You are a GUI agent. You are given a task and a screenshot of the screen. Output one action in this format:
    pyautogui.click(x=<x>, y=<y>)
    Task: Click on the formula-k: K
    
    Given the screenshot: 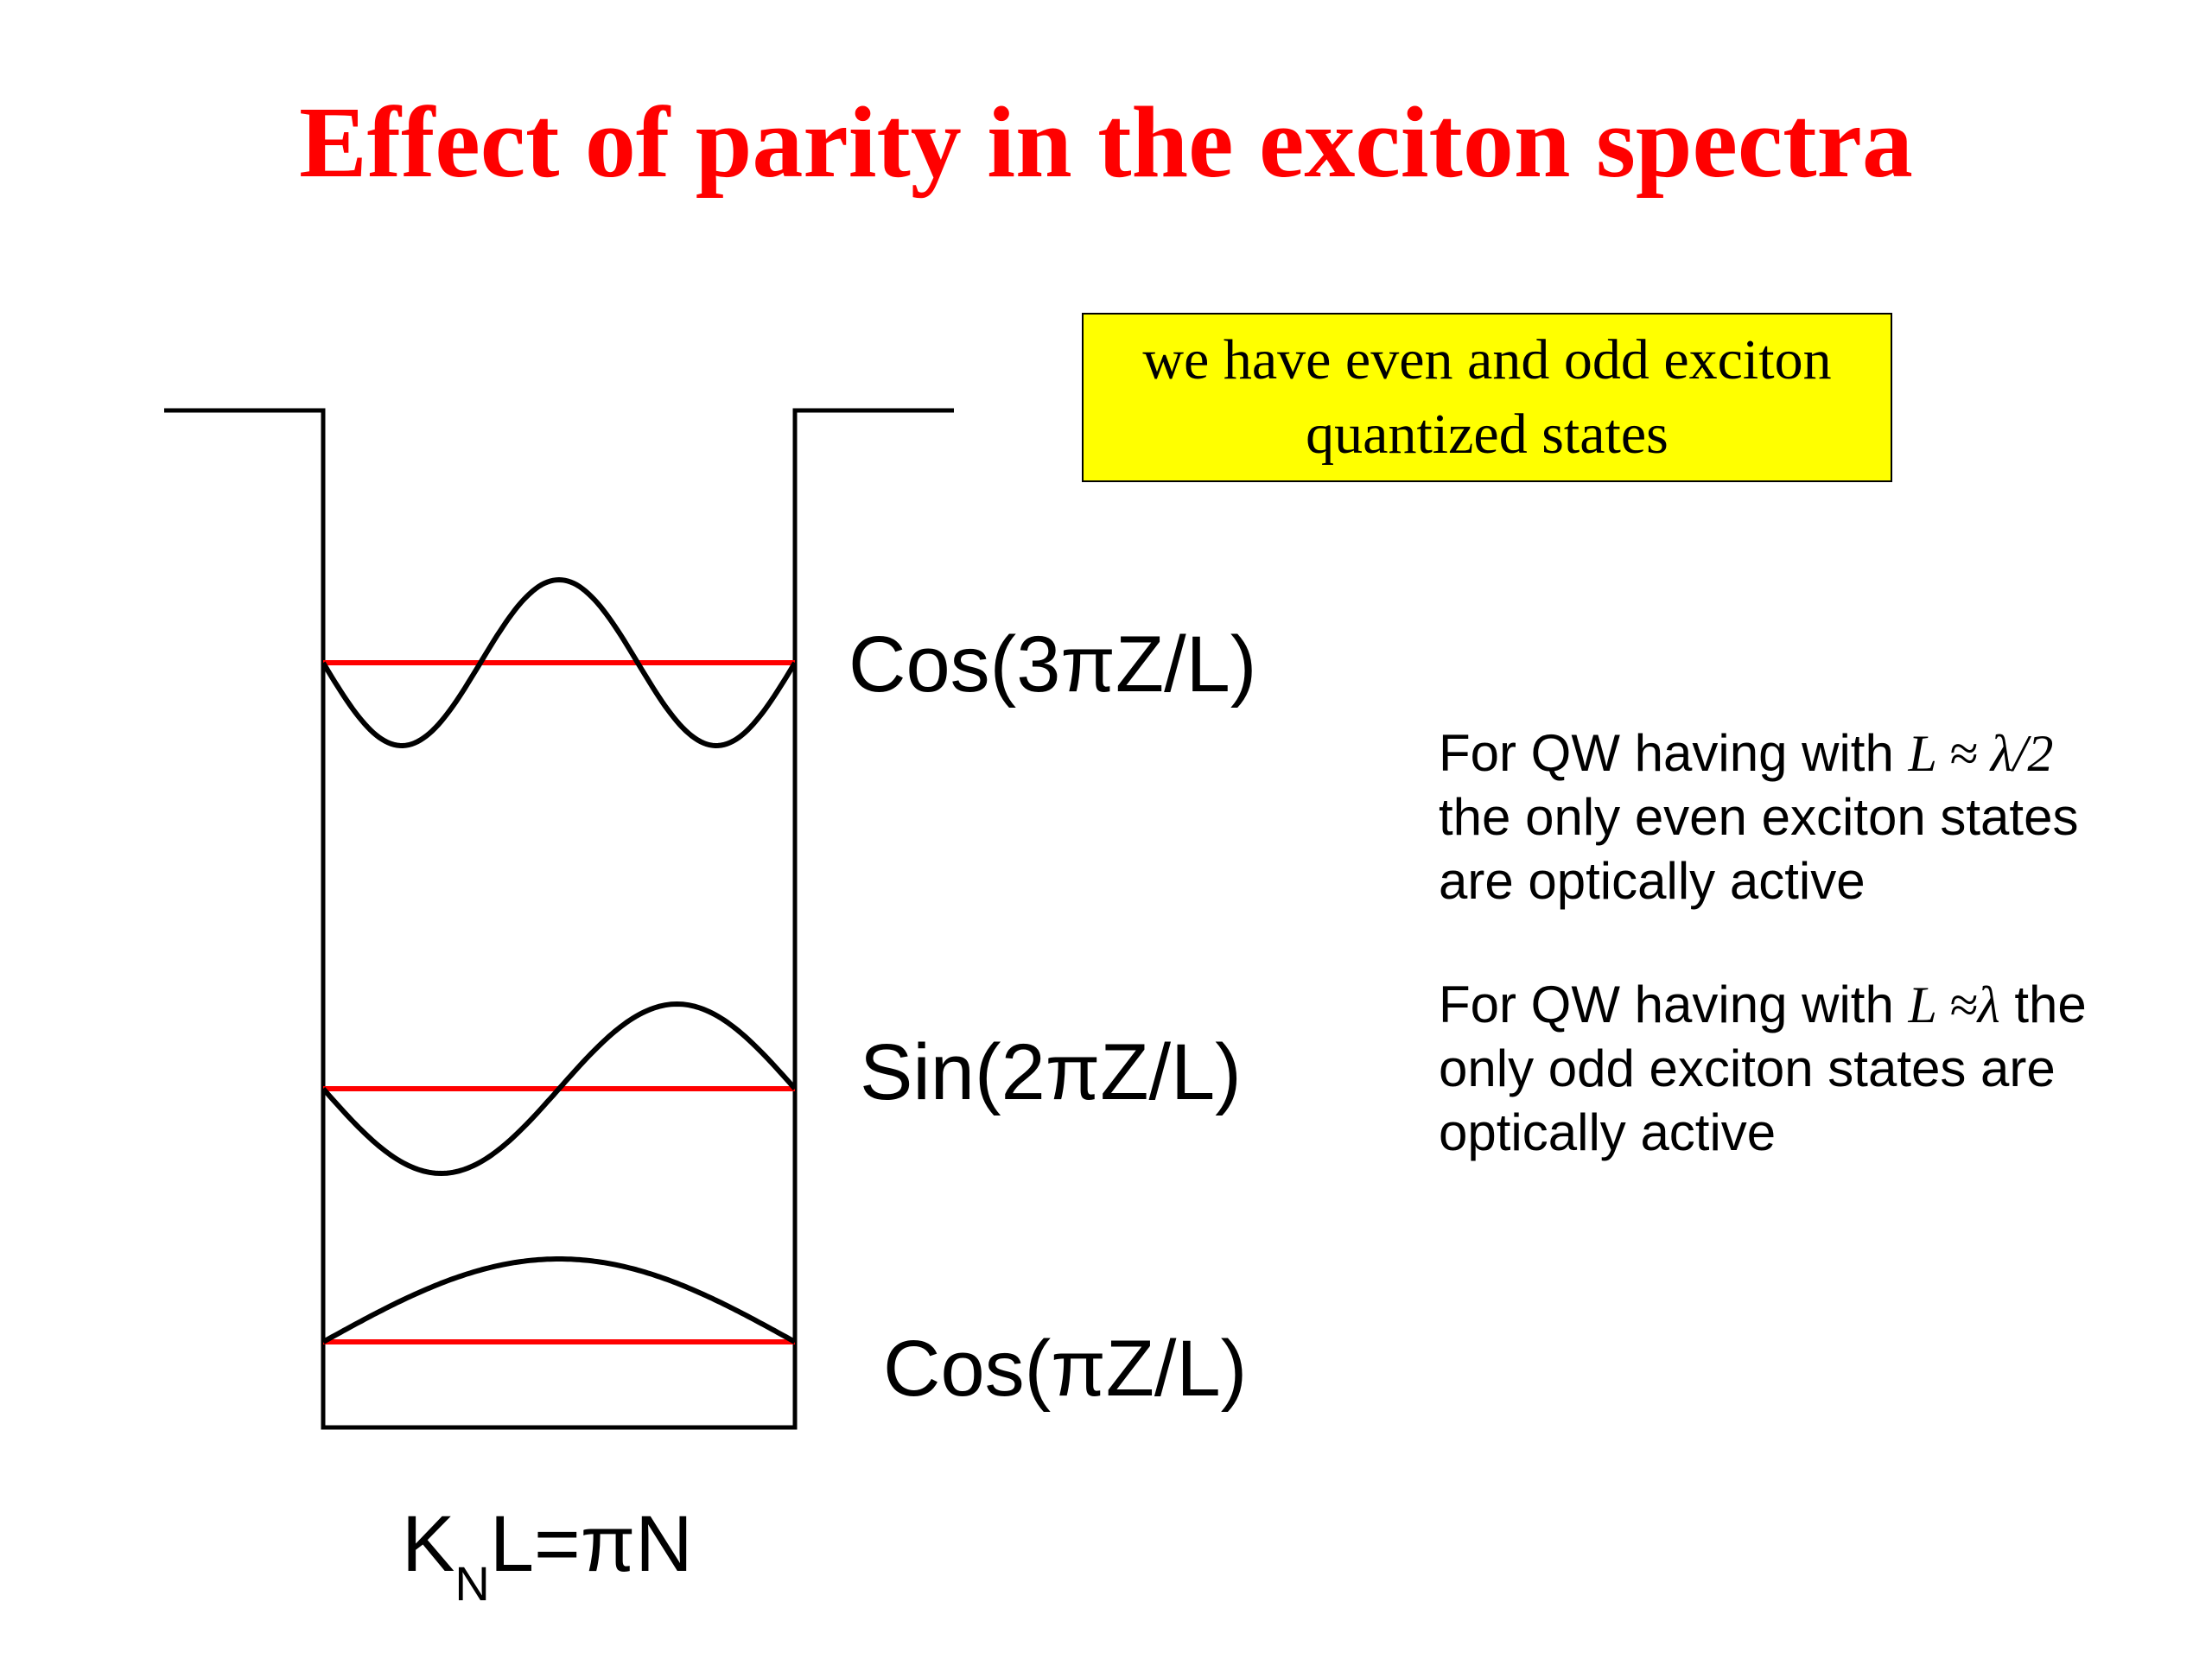 What is the action you would take?
    pyautogui.click(x=428, y=1544)
    